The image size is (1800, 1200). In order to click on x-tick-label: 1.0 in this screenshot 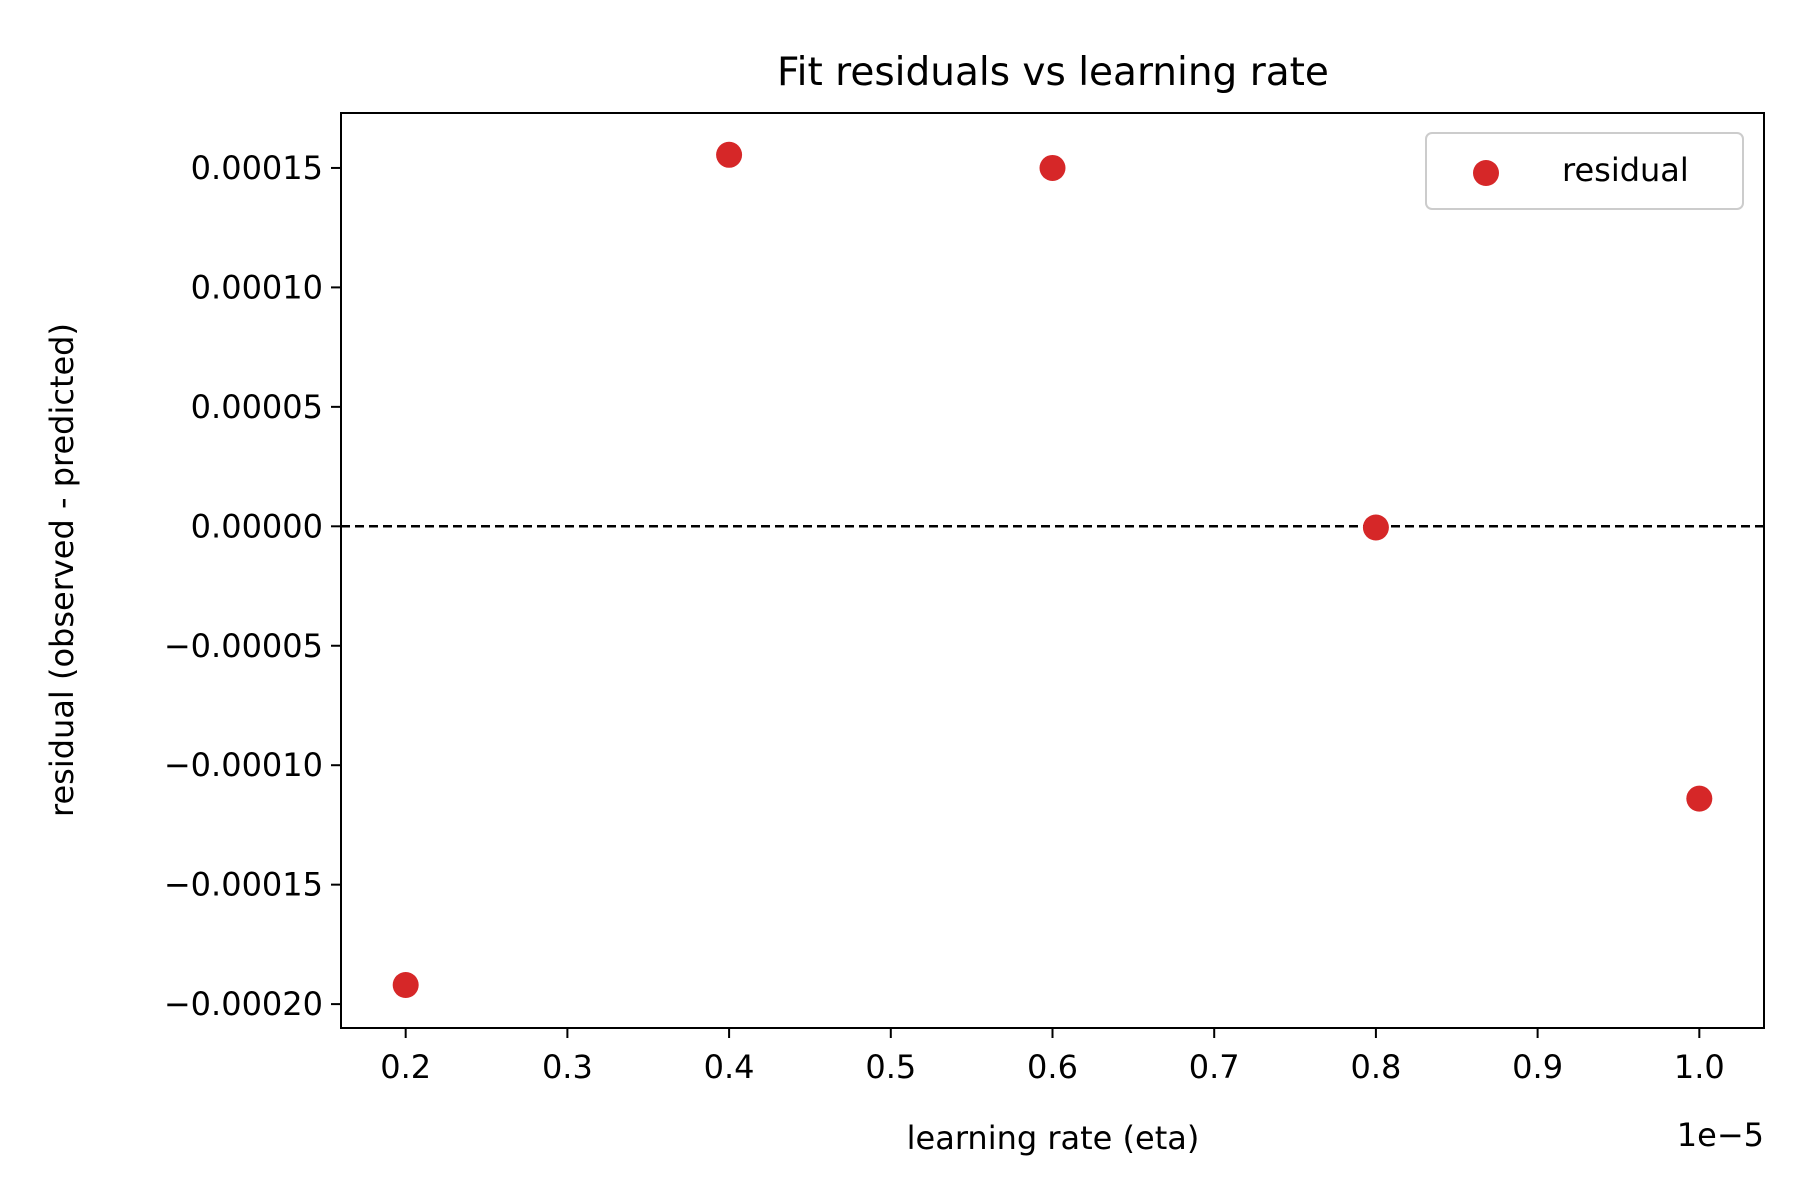, I will do `click(1699, 1067)`.